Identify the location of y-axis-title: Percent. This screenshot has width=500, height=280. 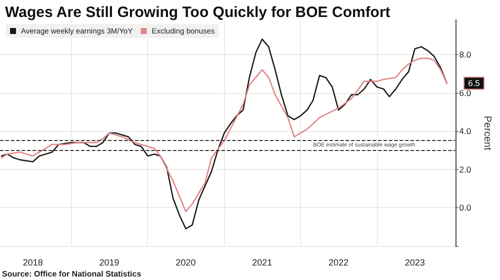
(487, 133).